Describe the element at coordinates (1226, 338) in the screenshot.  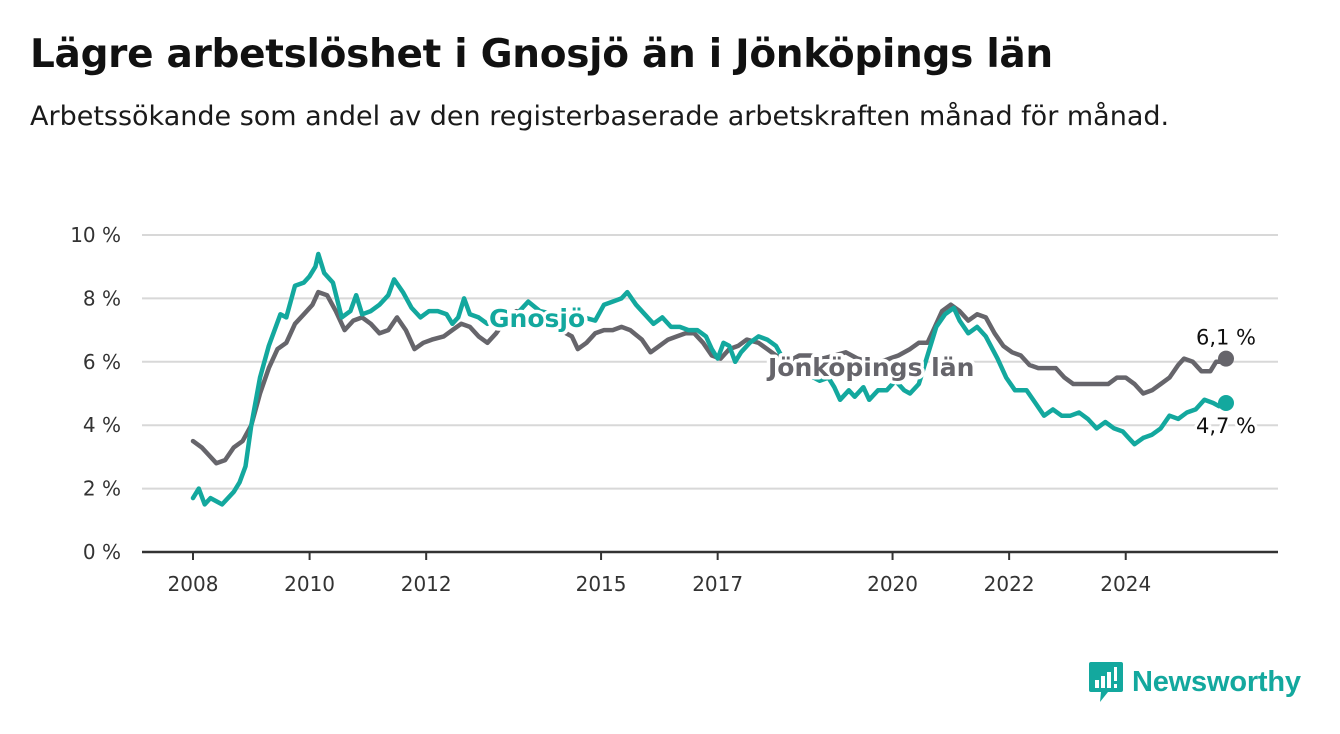
I see `end-label-jonkopings-lan: 6,1 %` at that location.